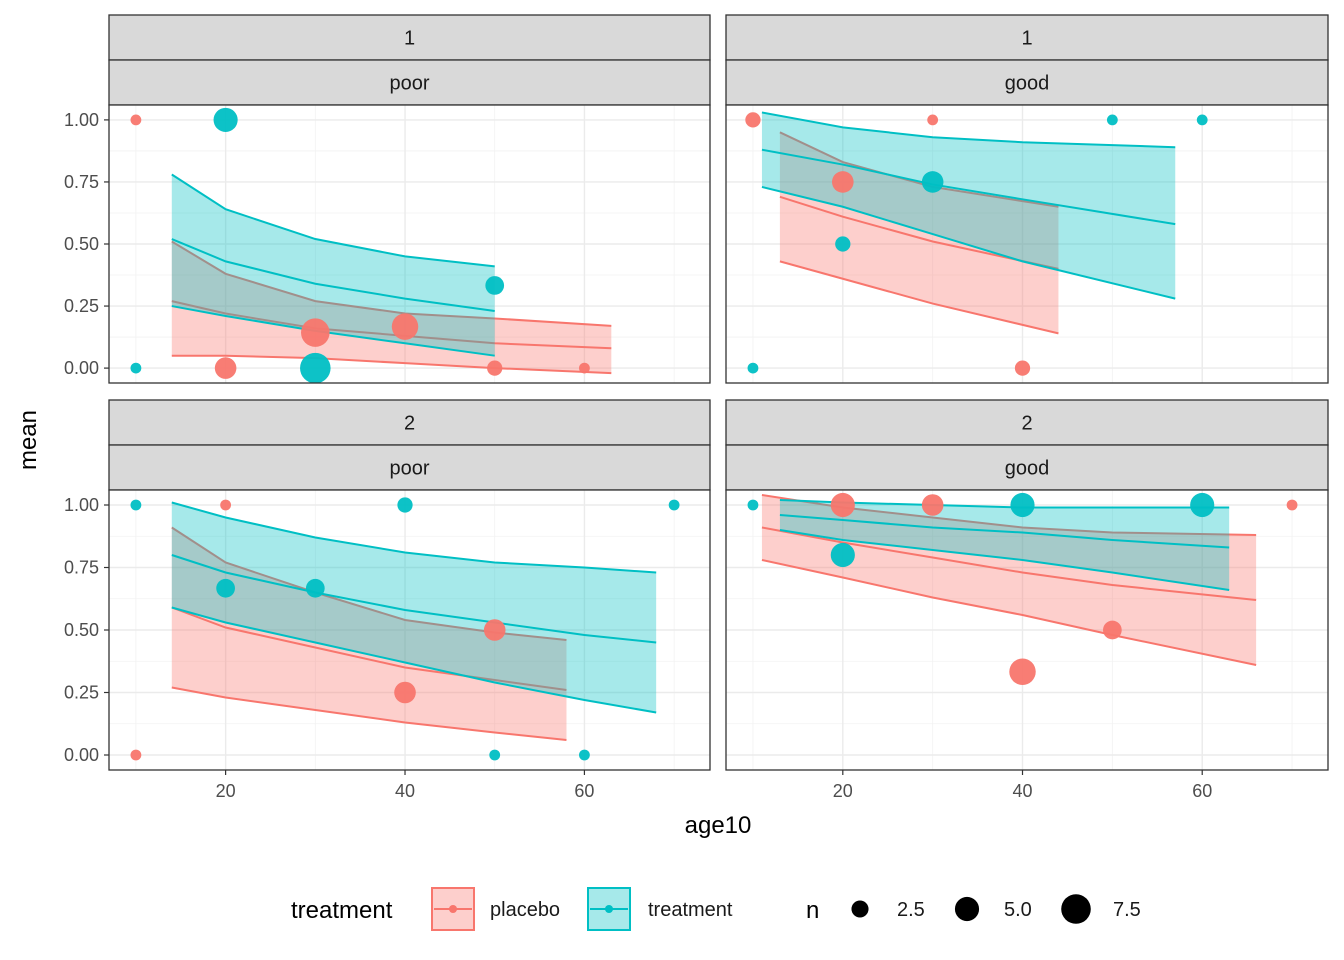 The image size is (1344, 960). What do you see at coordinates (911, 910) in the screenshot?
I see `legend-size-label: 2.5` at bounding box center [911, 910].